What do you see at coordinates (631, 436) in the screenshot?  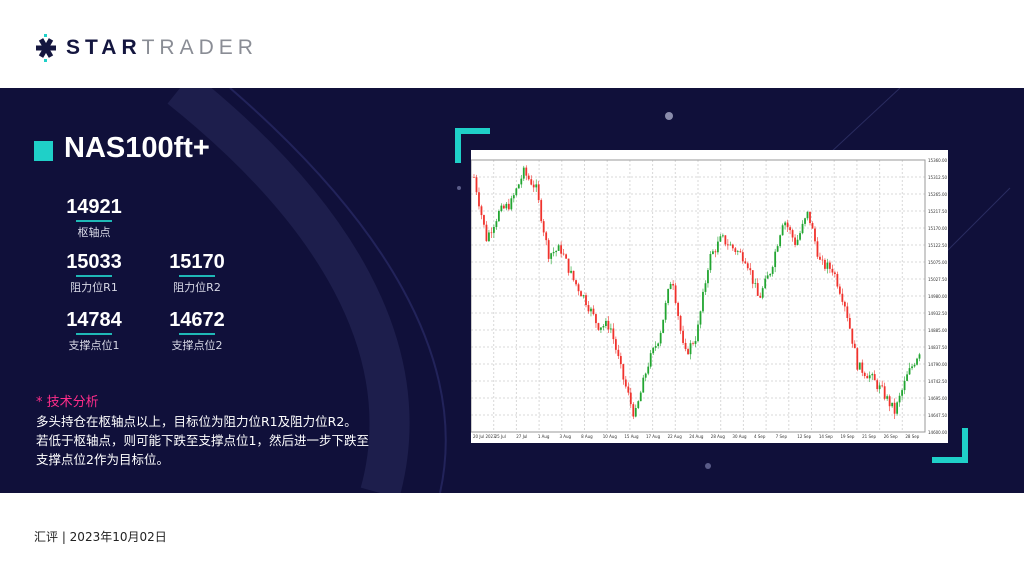 I see `x-tick-label: 15 Aug` at bounding box center [631, 436].